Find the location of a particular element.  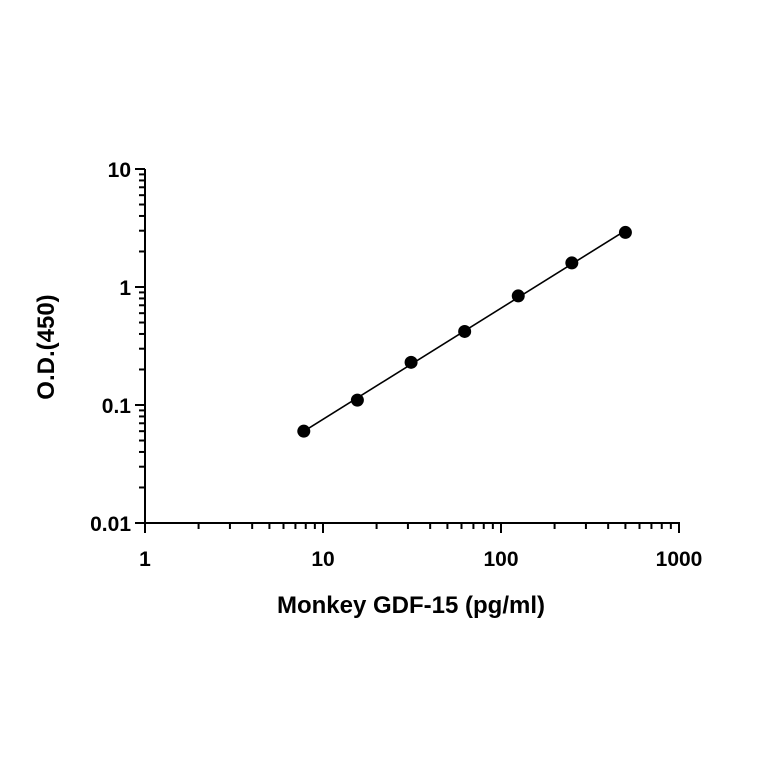

x-tick-label: 1 is located at coordinates (145, 559).